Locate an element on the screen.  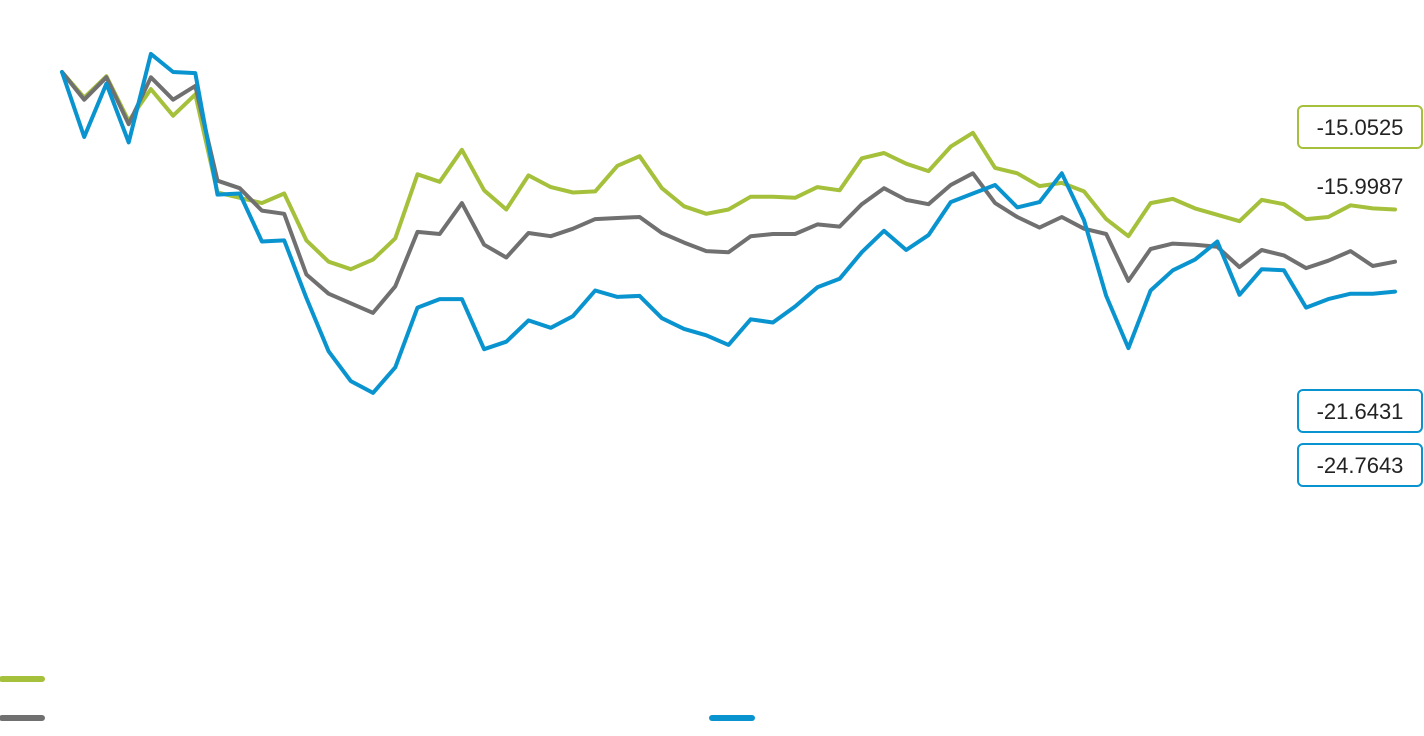
end-value-label-4: -24.7643 is located at coordinates (1360, 465).